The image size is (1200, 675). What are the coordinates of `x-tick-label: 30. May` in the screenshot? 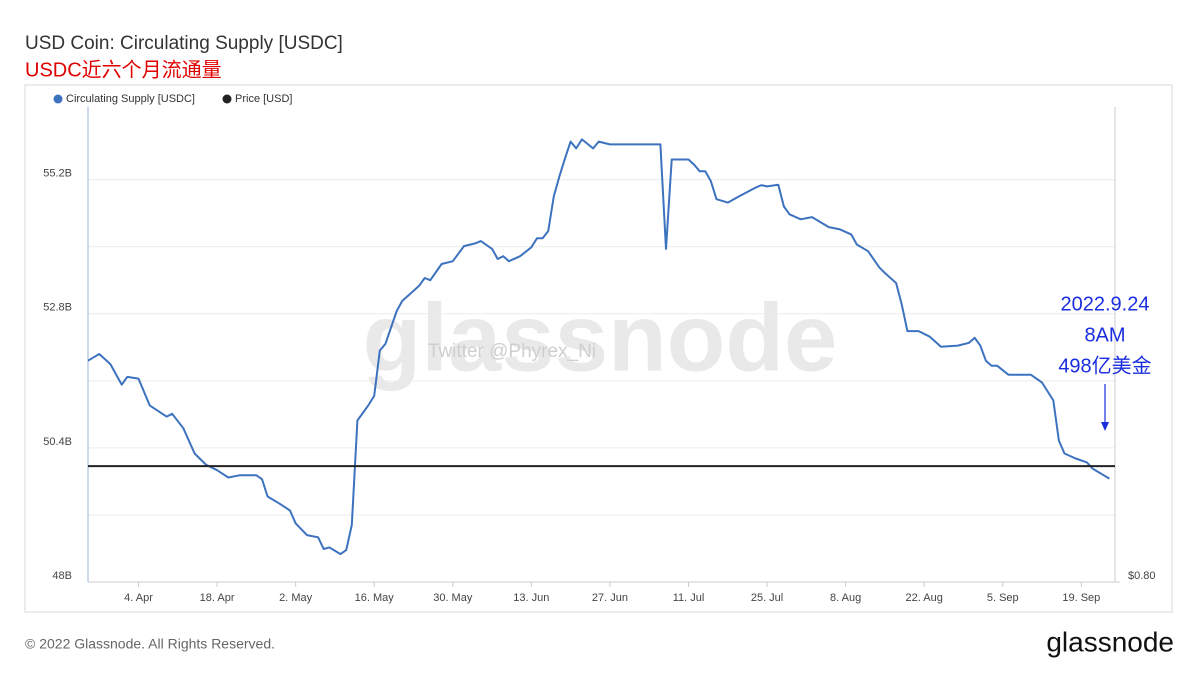 It's located at (453, 598).